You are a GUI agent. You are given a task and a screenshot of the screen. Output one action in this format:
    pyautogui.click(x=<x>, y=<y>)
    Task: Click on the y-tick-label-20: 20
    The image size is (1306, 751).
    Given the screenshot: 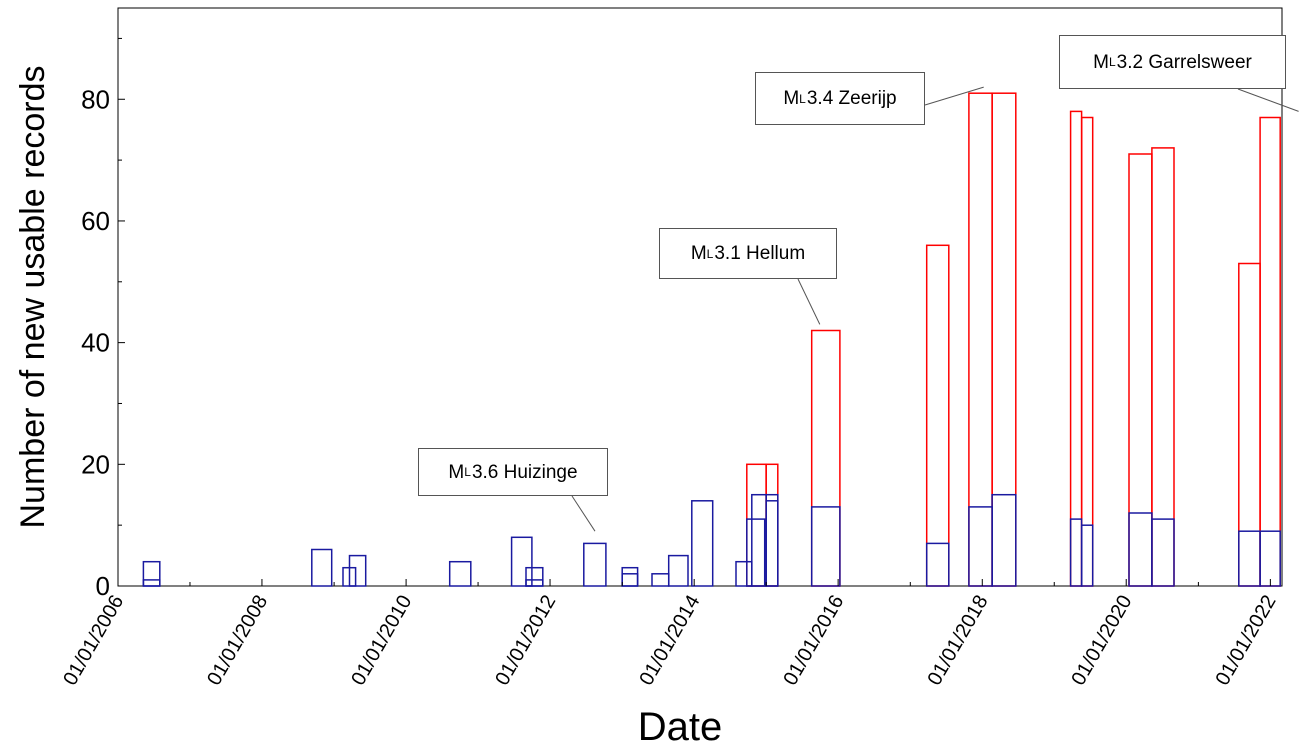 What is the action you would take?
    pyautogui.click(x=95, y=464)
    